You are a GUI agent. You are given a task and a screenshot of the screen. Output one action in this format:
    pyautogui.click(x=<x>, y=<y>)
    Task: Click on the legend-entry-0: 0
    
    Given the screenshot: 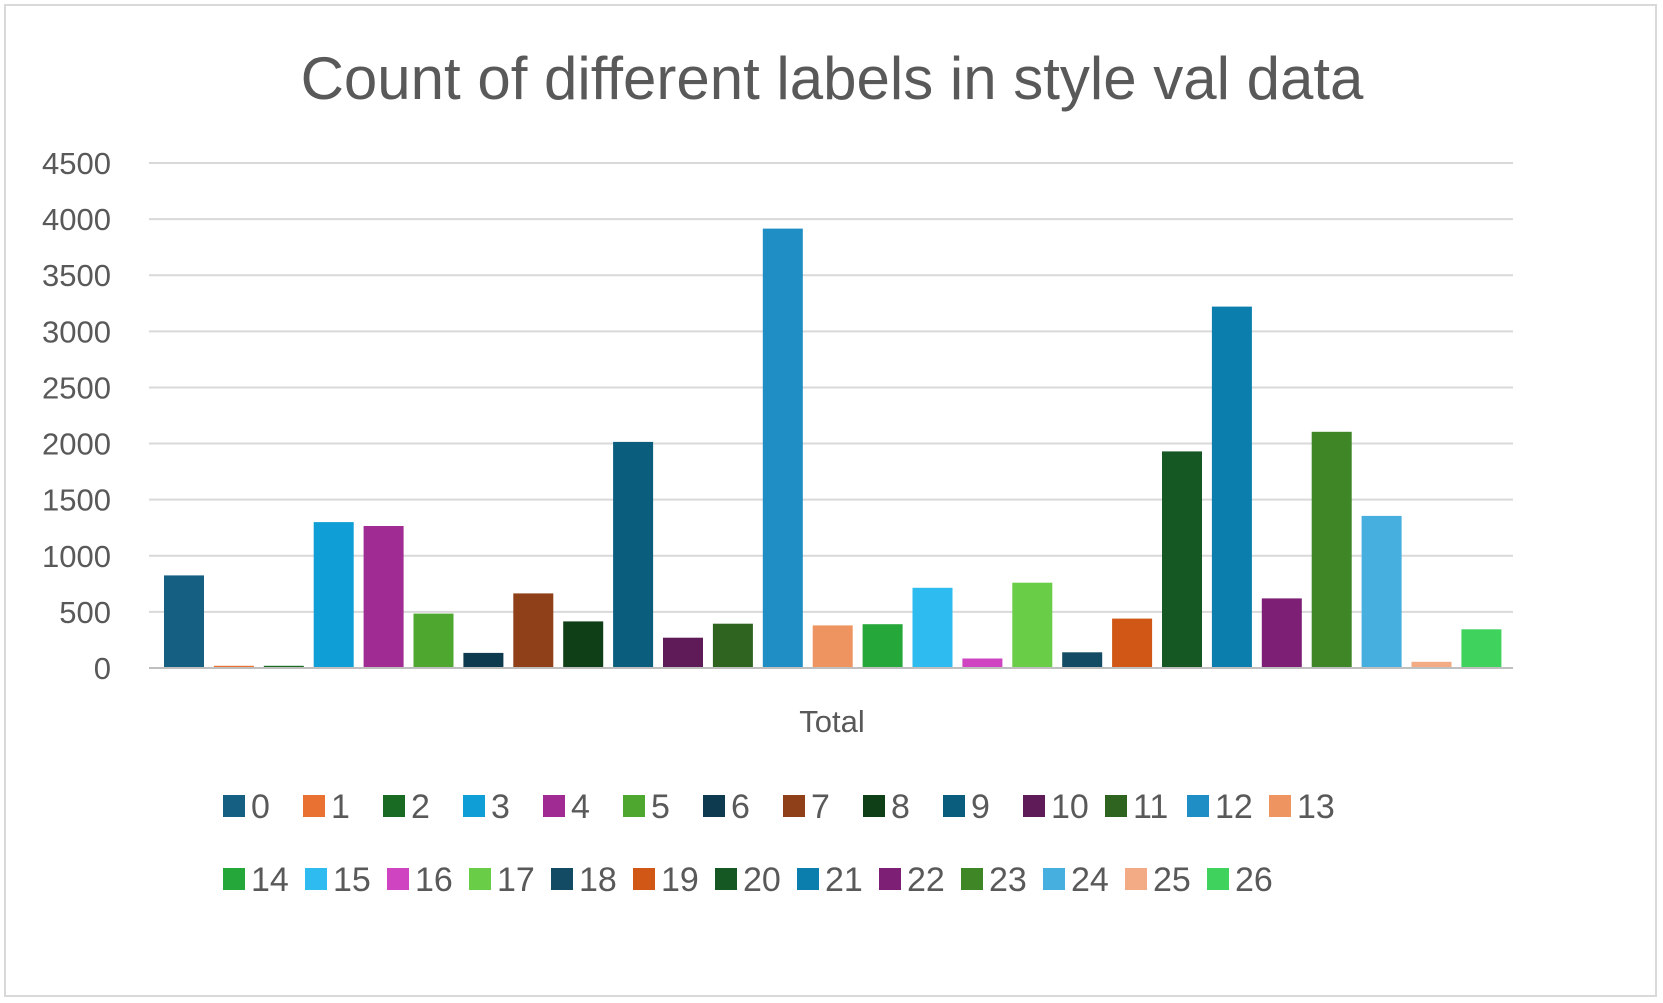 What is the action you would take?
    pyautogui.click(x=246, y=807)
    